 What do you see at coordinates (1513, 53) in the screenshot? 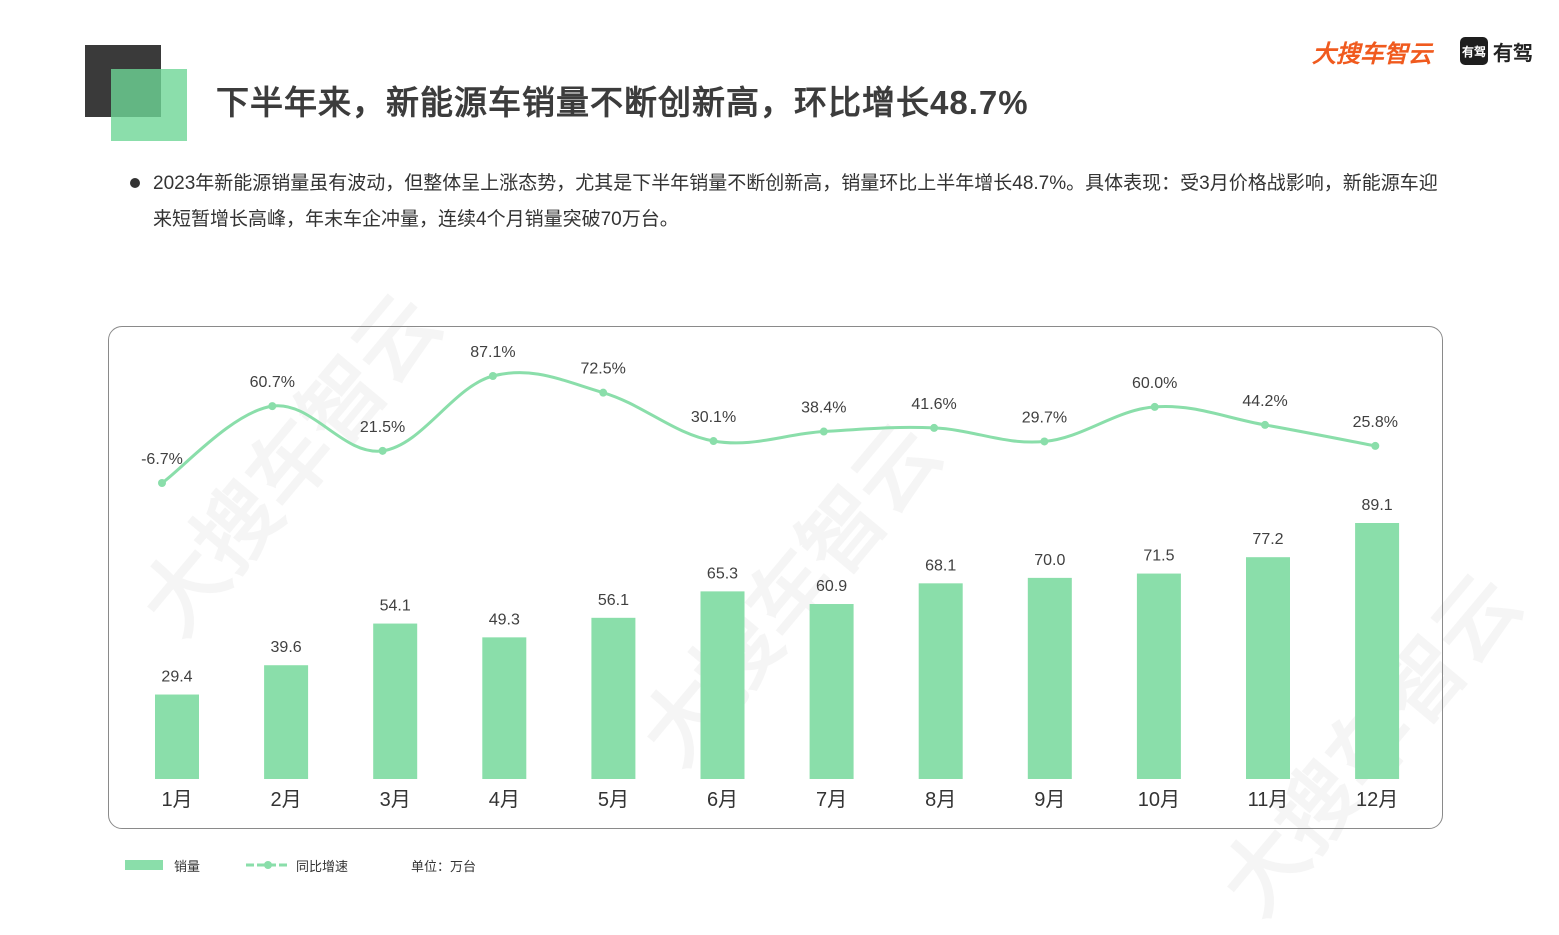
I see `brand-logo-secondary-text: 有驾` at bounding box center [1513, 53].